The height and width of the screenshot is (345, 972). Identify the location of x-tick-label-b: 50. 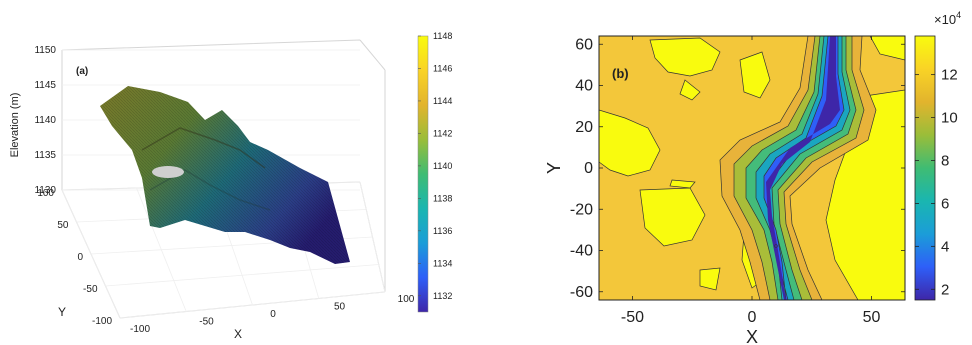
(872, 317).